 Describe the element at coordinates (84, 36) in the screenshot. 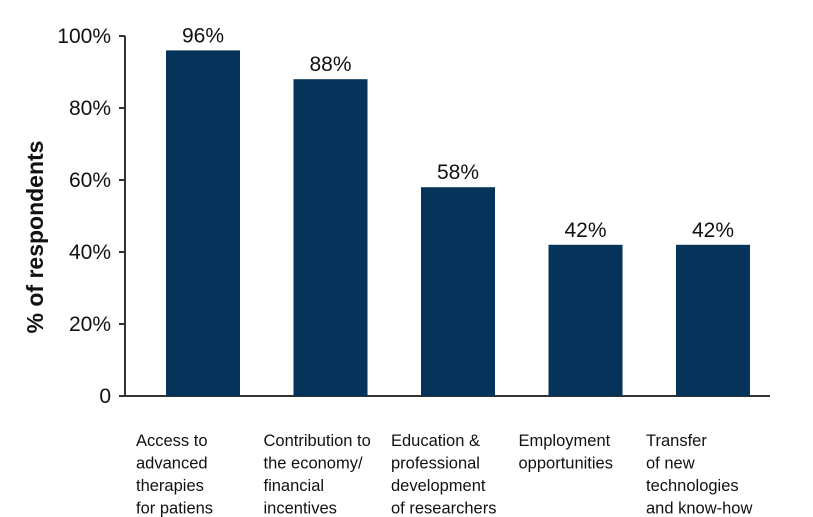

I see `y-tick-label: 100%` at that location.